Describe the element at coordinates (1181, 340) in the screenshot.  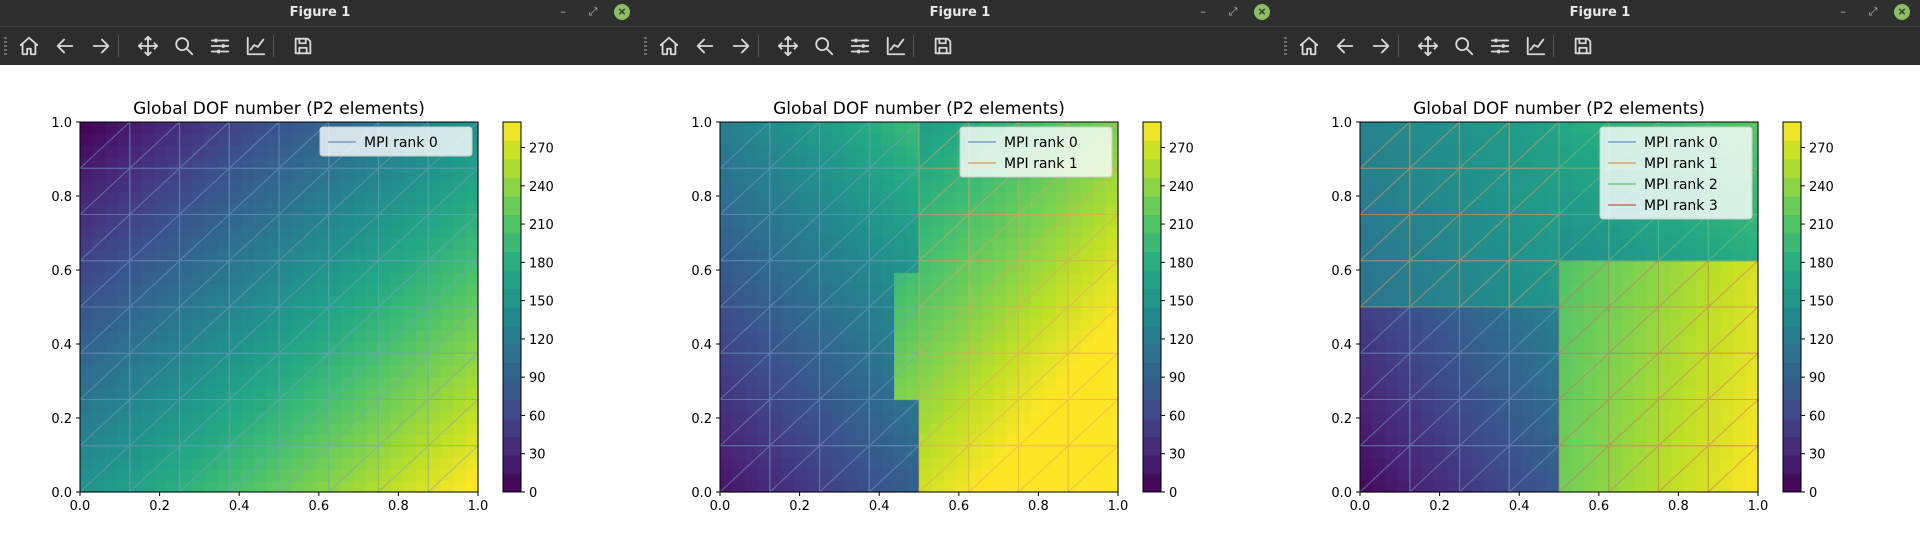
I see `colorbar-tick-label: 120` at that location.